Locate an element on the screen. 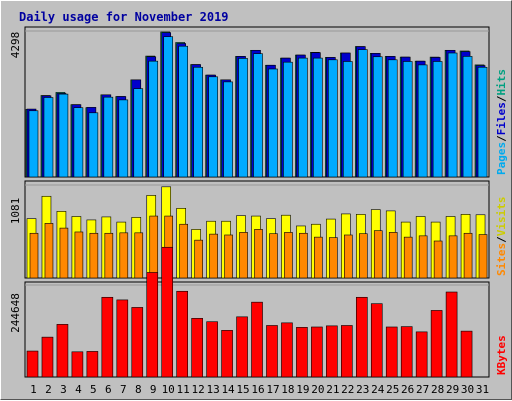 This screenshot has height=401, width=512. day-label-22: 22 is located at coordinates (347, 389).